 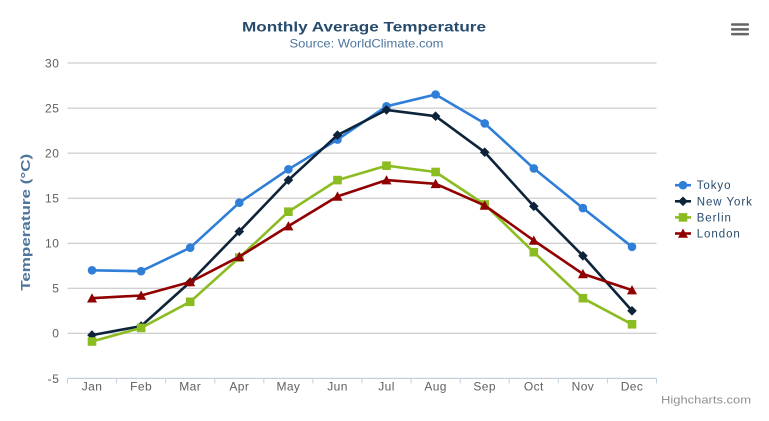 I want to click on svg-text: Tokyo, so click(x=714, y=186).